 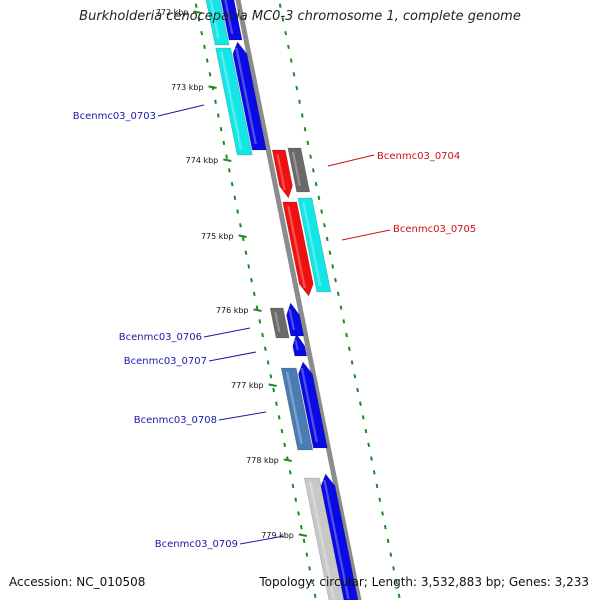 What do you see at coordinates (202, 160) in the screenshot?
I see `tick-label: 774 kbp` at bounding box center [202, 160].